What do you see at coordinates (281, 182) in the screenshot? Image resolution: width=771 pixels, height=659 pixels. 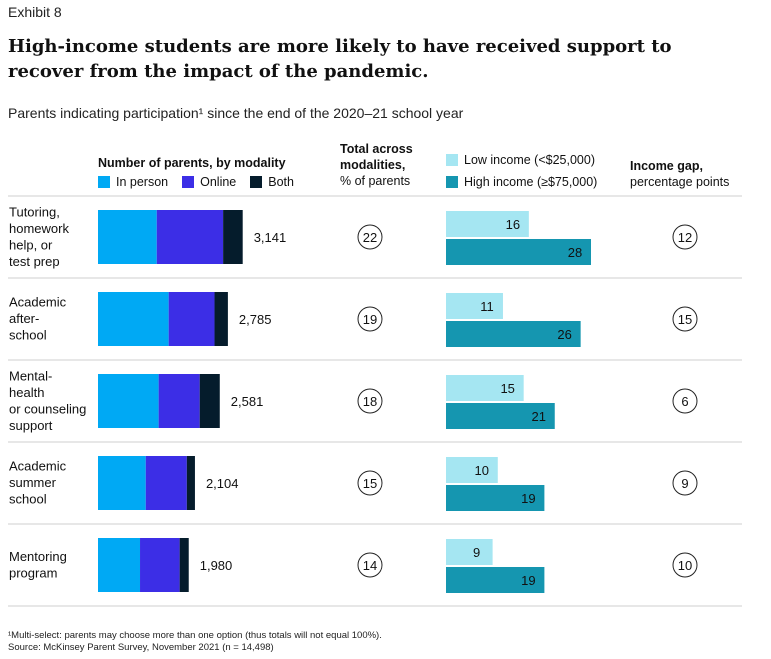 I see `legend-label-both: Both` at bounding box center [281, 182].